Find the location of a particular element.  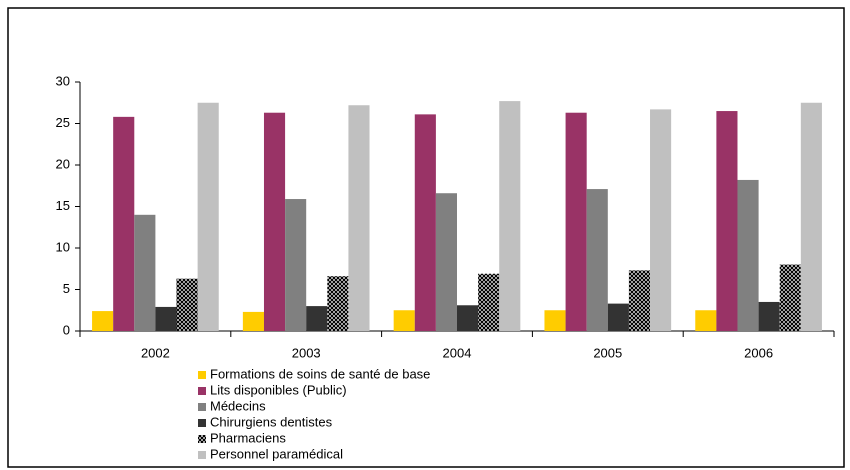

x-tick-label: 2003 is located at coordinates (306, 352).